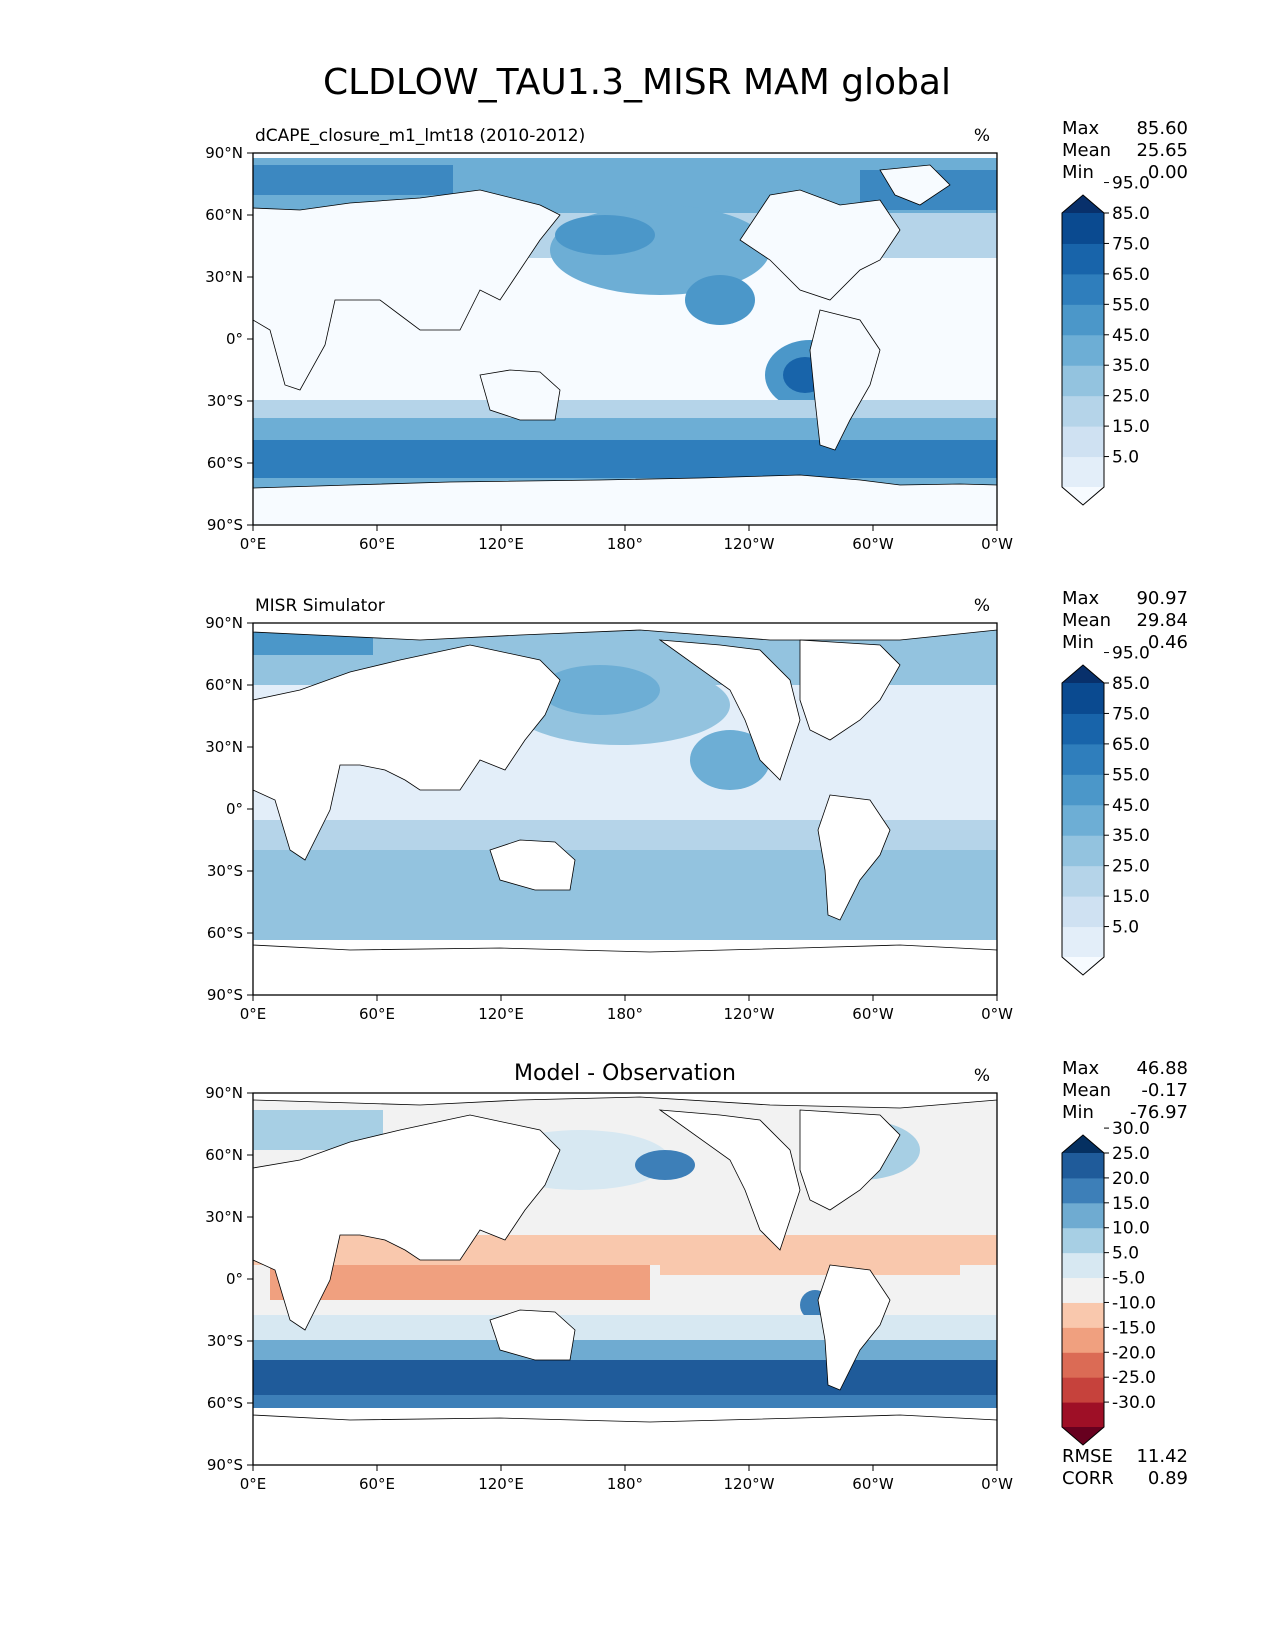  Describe the element at coordinates (1134, 1378) in the screenshot. I see `colorbar-tick-label: -25.0` at that location.